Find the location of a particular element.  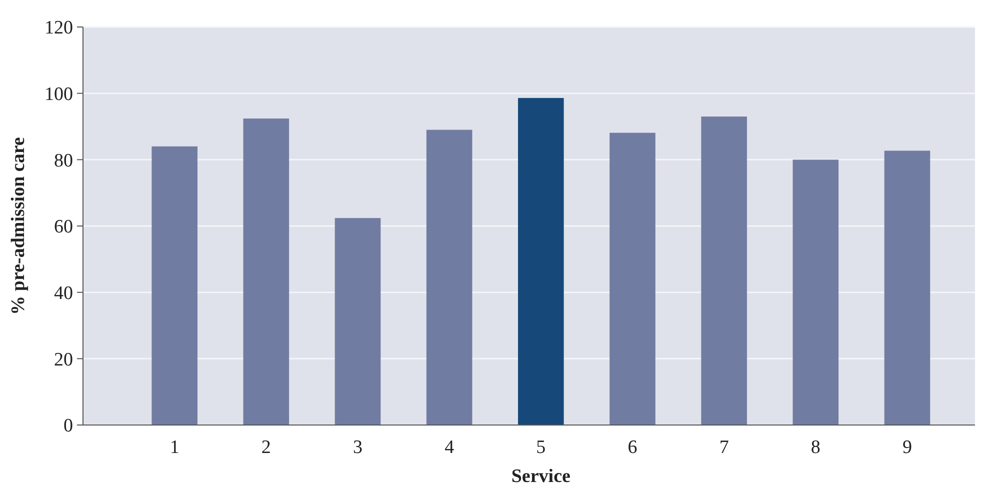

x-tick-label: 5 is located at coordinates (541, 447).